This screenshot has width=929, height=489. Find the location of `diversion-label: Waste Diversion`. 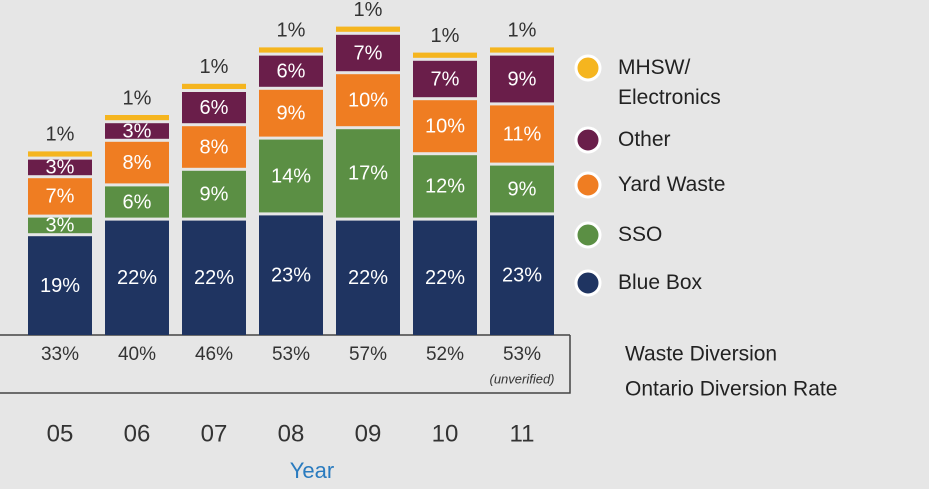

diversion-label: Waste Diversion is located at coordinates (701, 354).